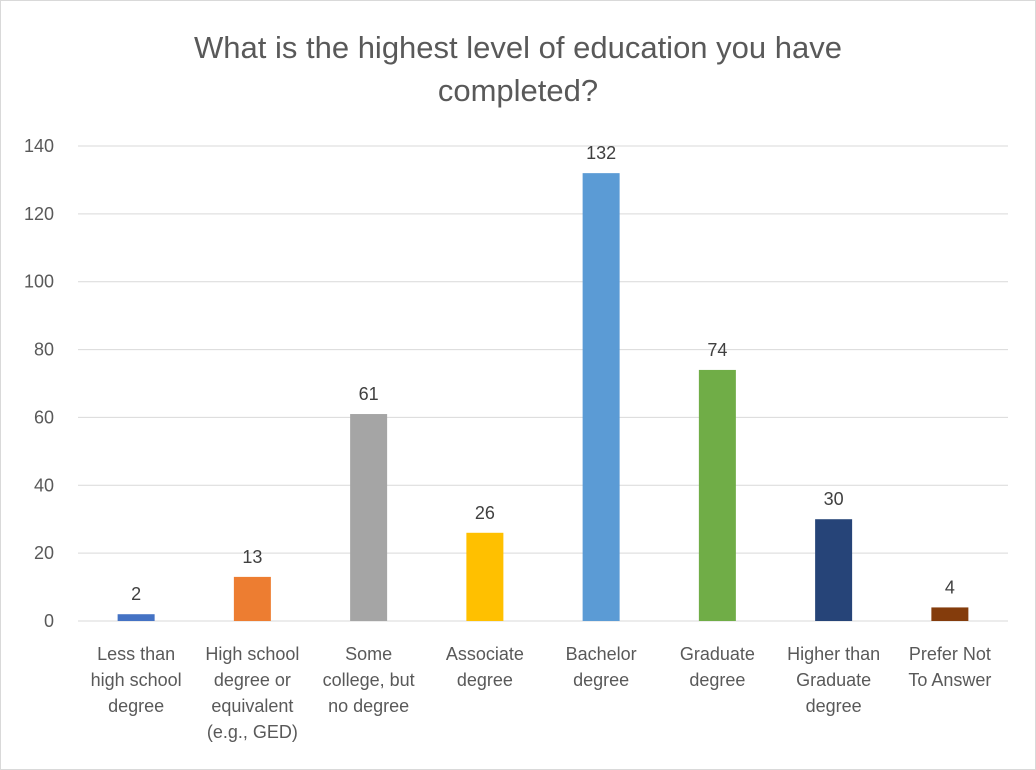 The width and height of the screenshot is (1036, 770). I want to click on x-category-label: no degree, so click(368, 706).